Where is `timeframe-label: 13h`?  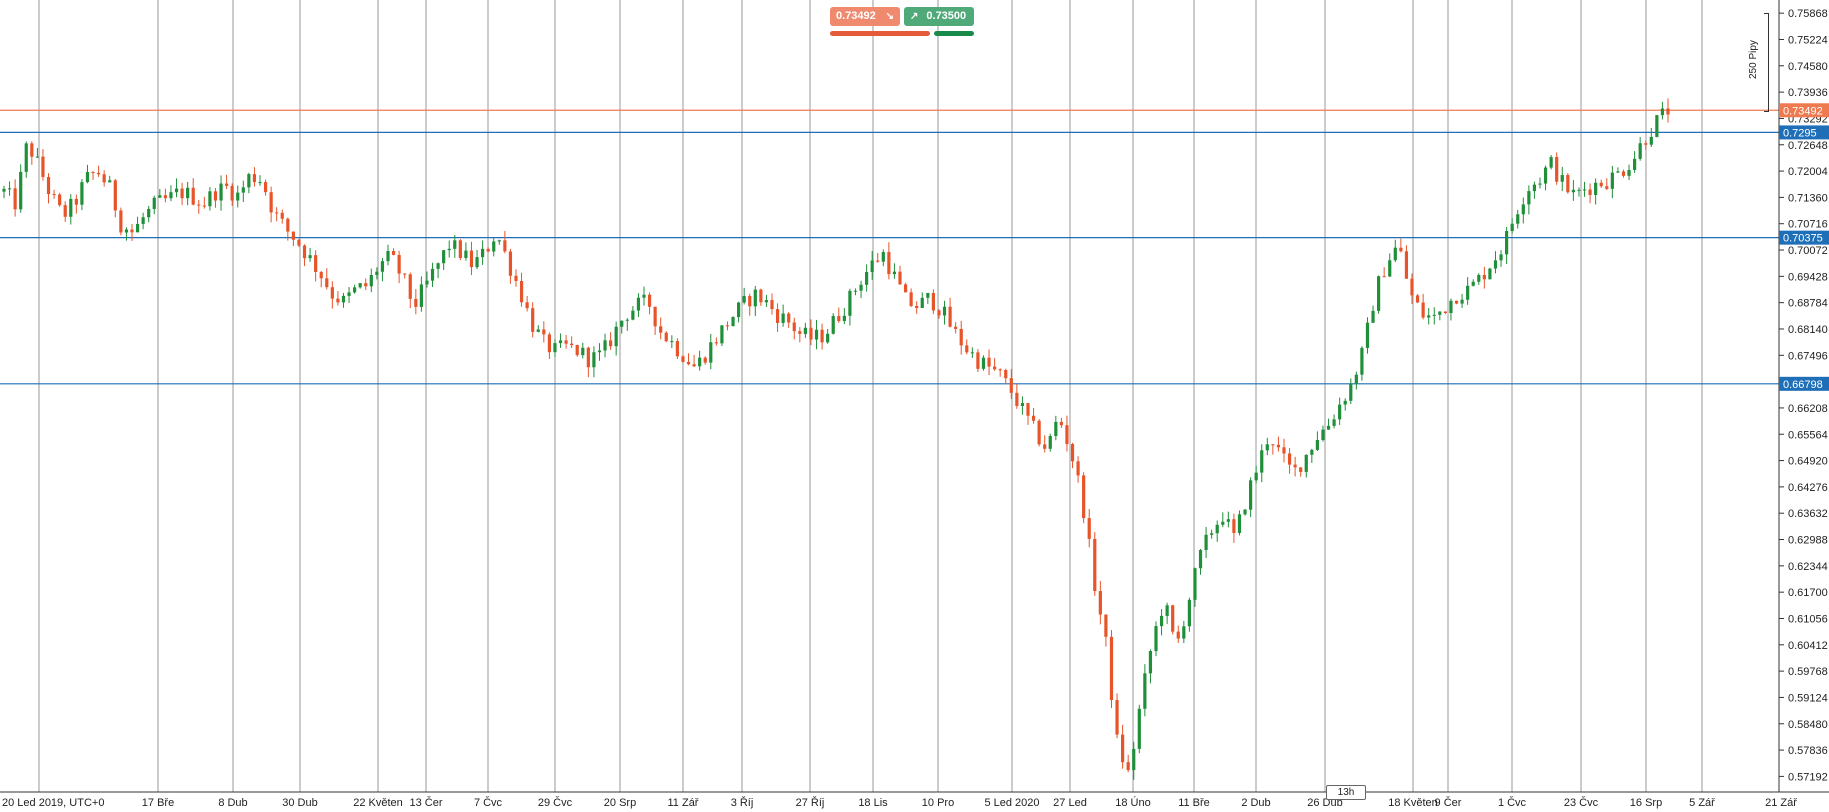
timeframe-label: 13h is located at coordinates (1346, 792).